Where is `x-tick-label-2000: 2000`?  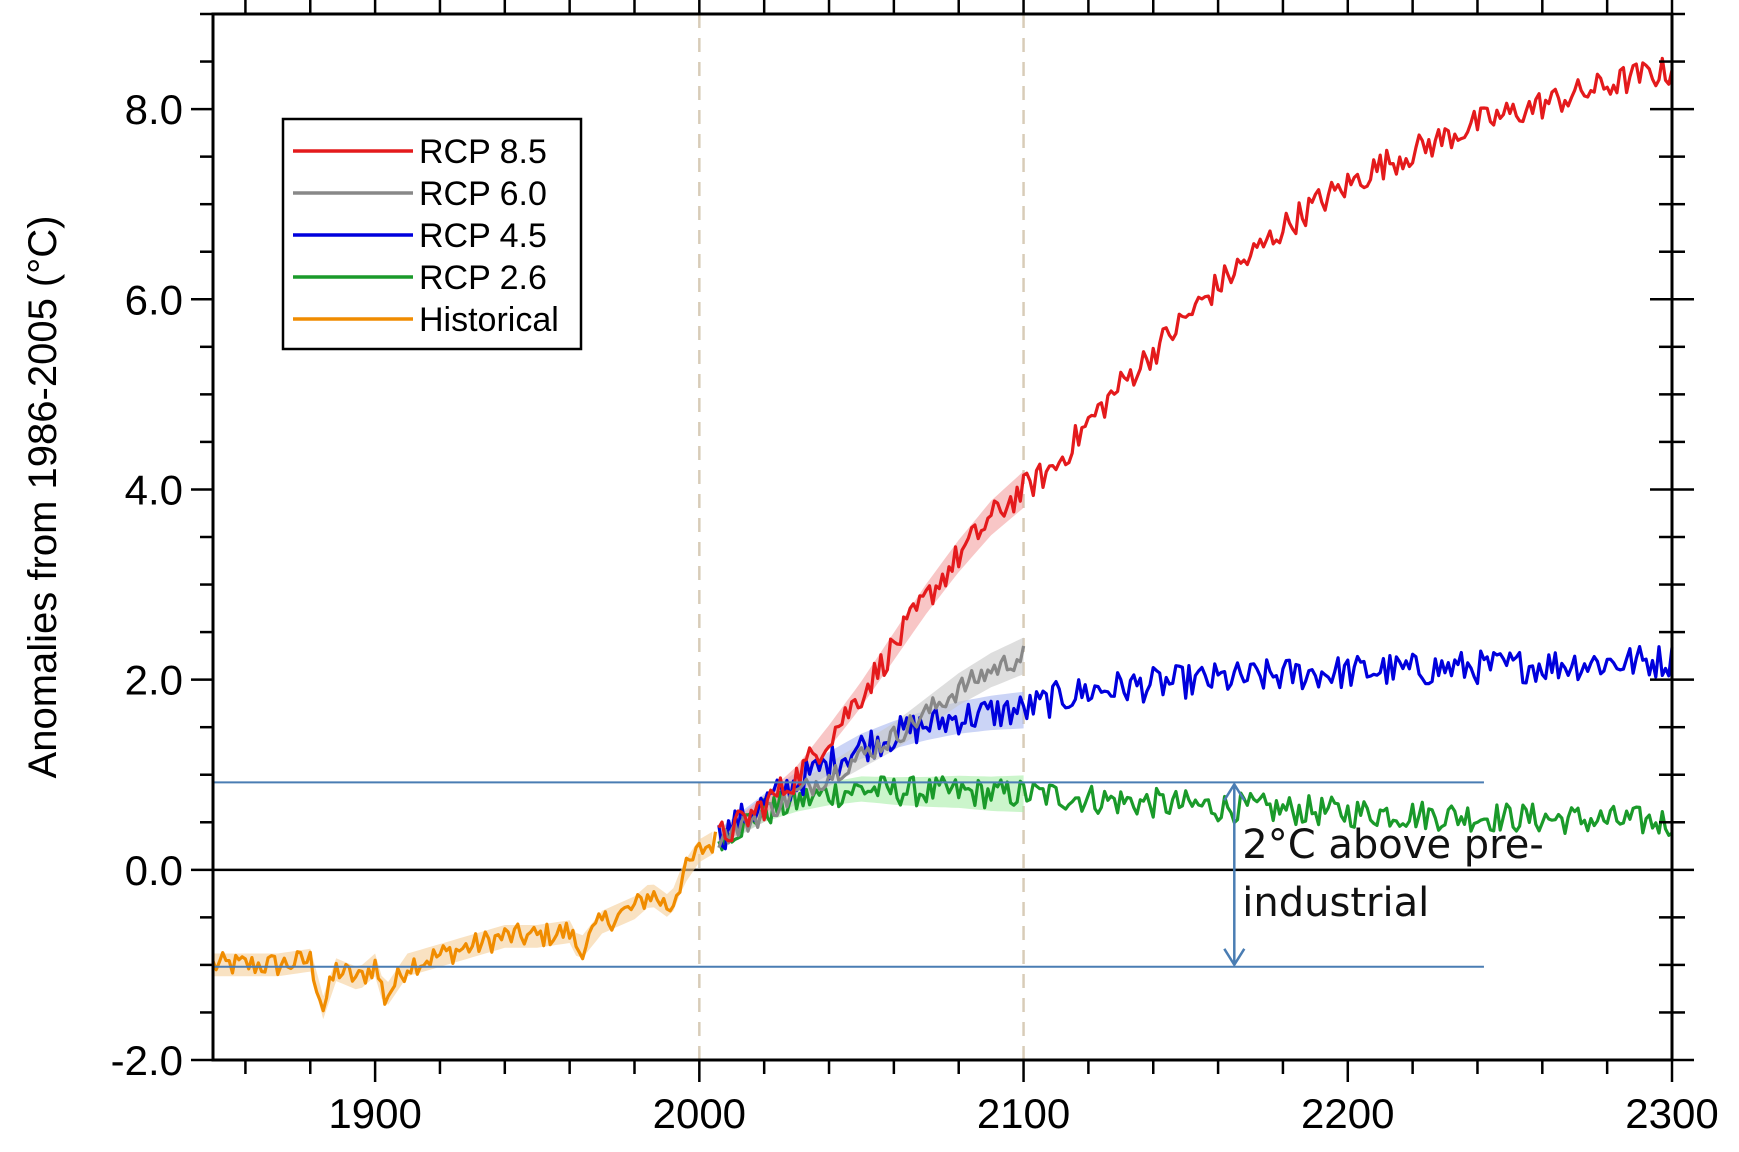
x-tick-label-2000: 2000 is located at coordinates (699, 1113).